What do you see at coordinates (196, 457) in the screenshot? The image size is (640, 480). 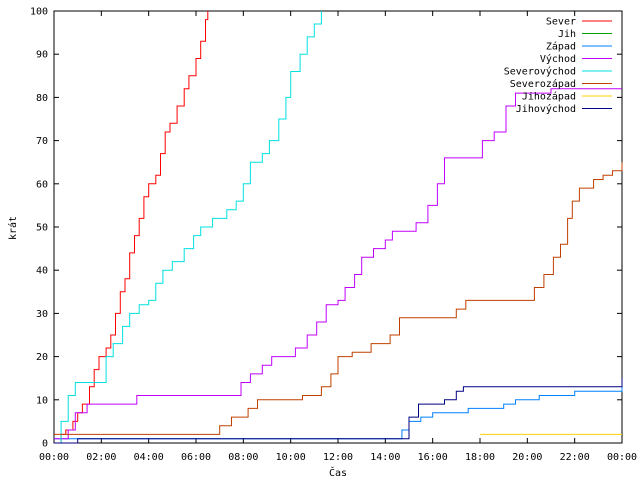 I see `x-tick-label: 06:00` at bounding box center [196, 457].